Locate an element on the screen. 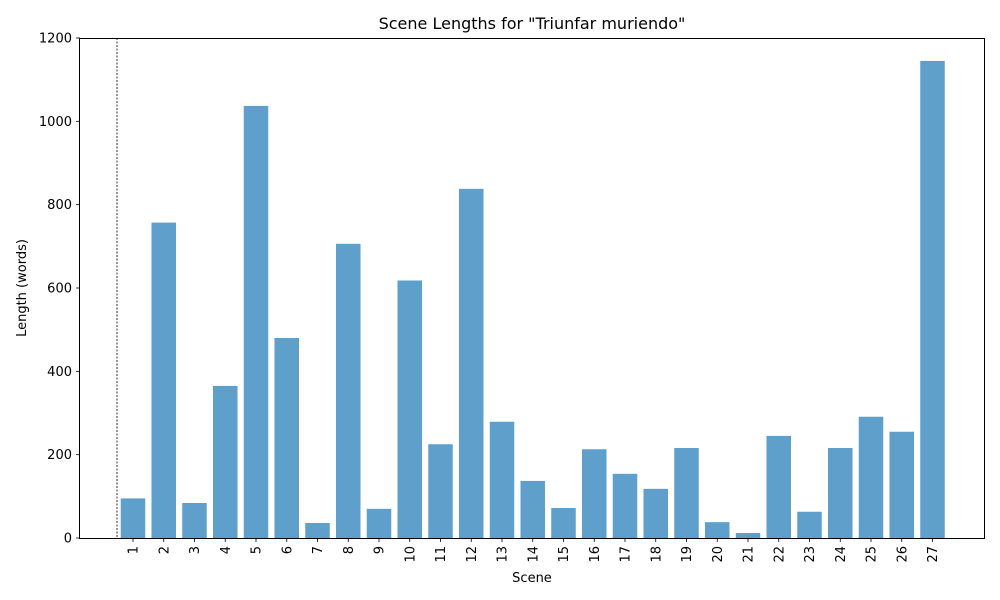  x-tick-label: 25 is located at coordinates (872, 554).